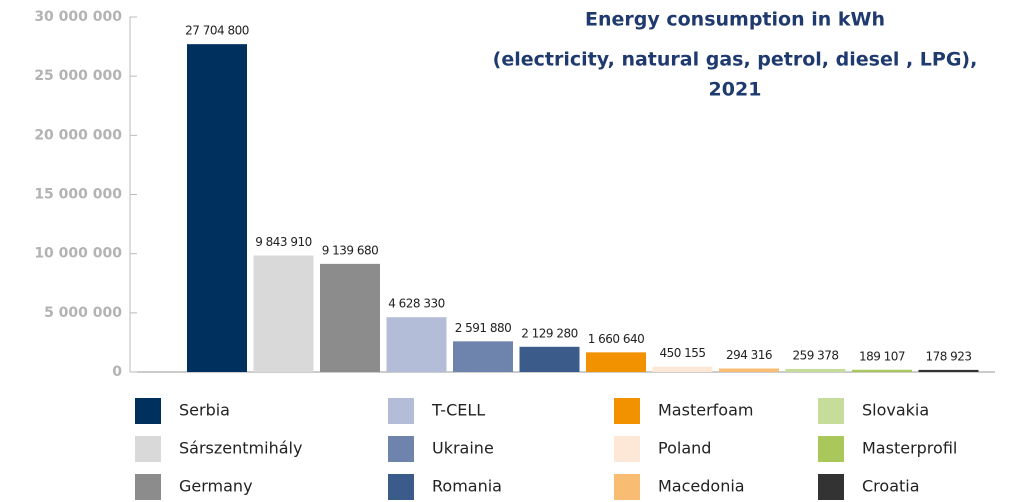 Image resolution: width=1025 pixels, height=502 pixels. What do you see at coordinates (216, 486) in the screenshot?
I see `legend-label: Germany` at bounding box center [216, 486].